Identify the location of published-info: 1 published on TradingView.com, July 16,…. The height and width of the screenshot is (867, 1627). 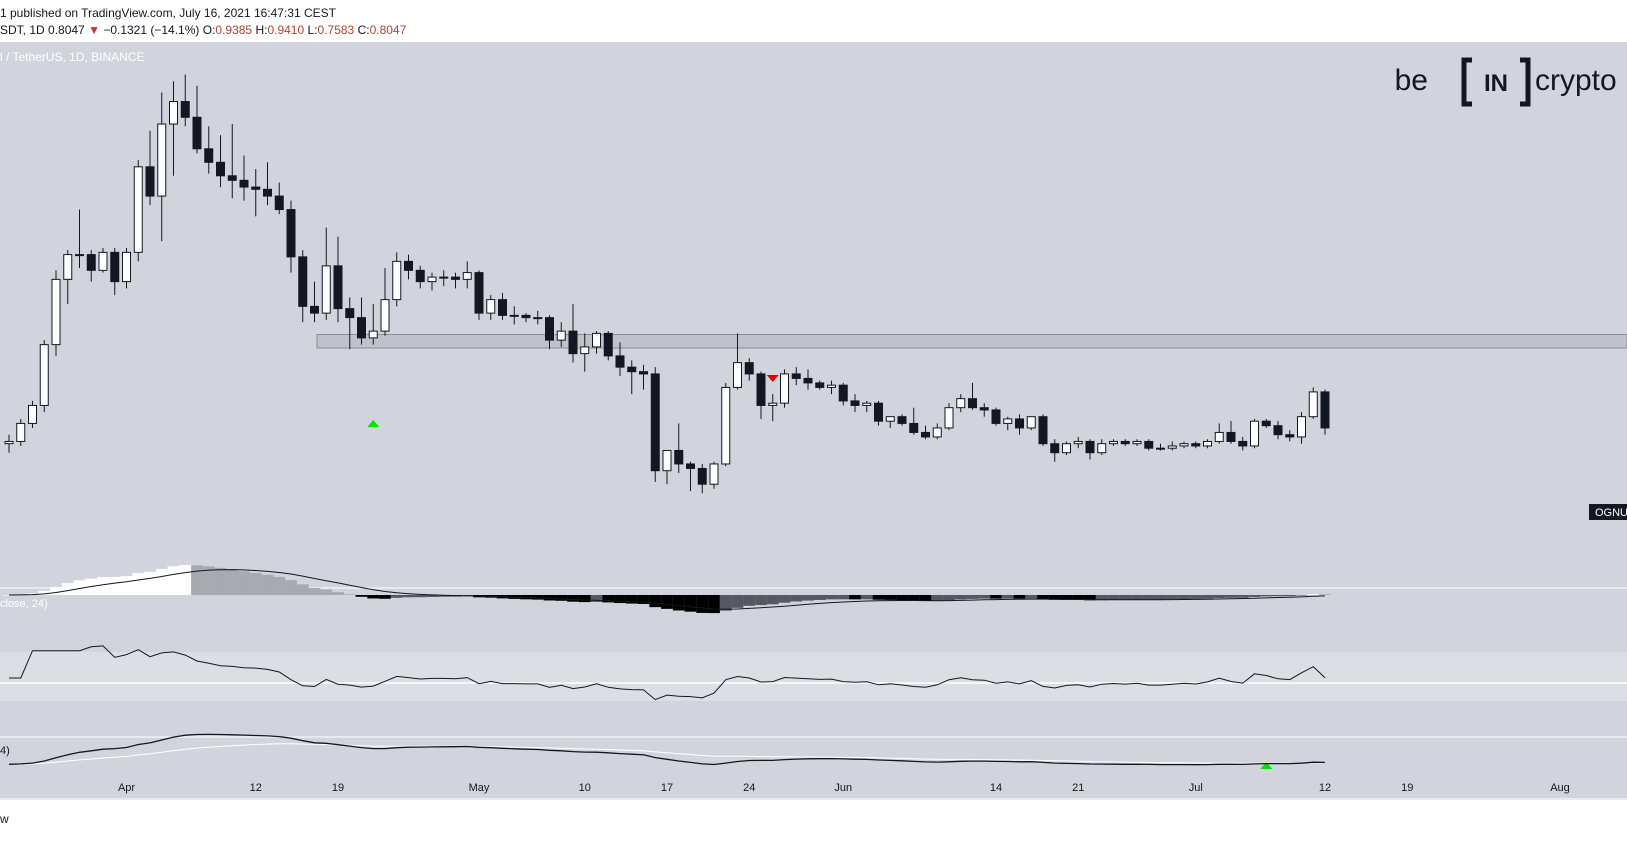
(168, 13).